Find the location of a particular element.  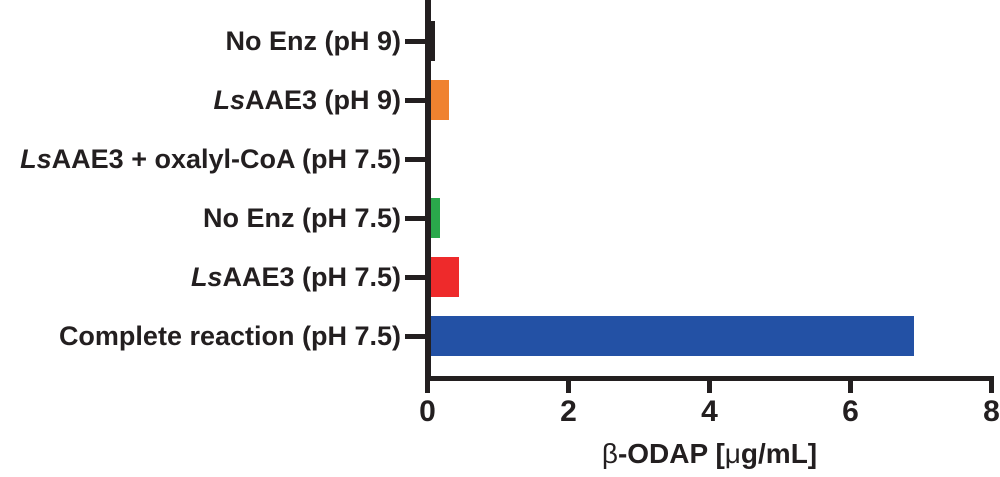

x-axis-tick-label: 2 is located at coordinates (568, 411).